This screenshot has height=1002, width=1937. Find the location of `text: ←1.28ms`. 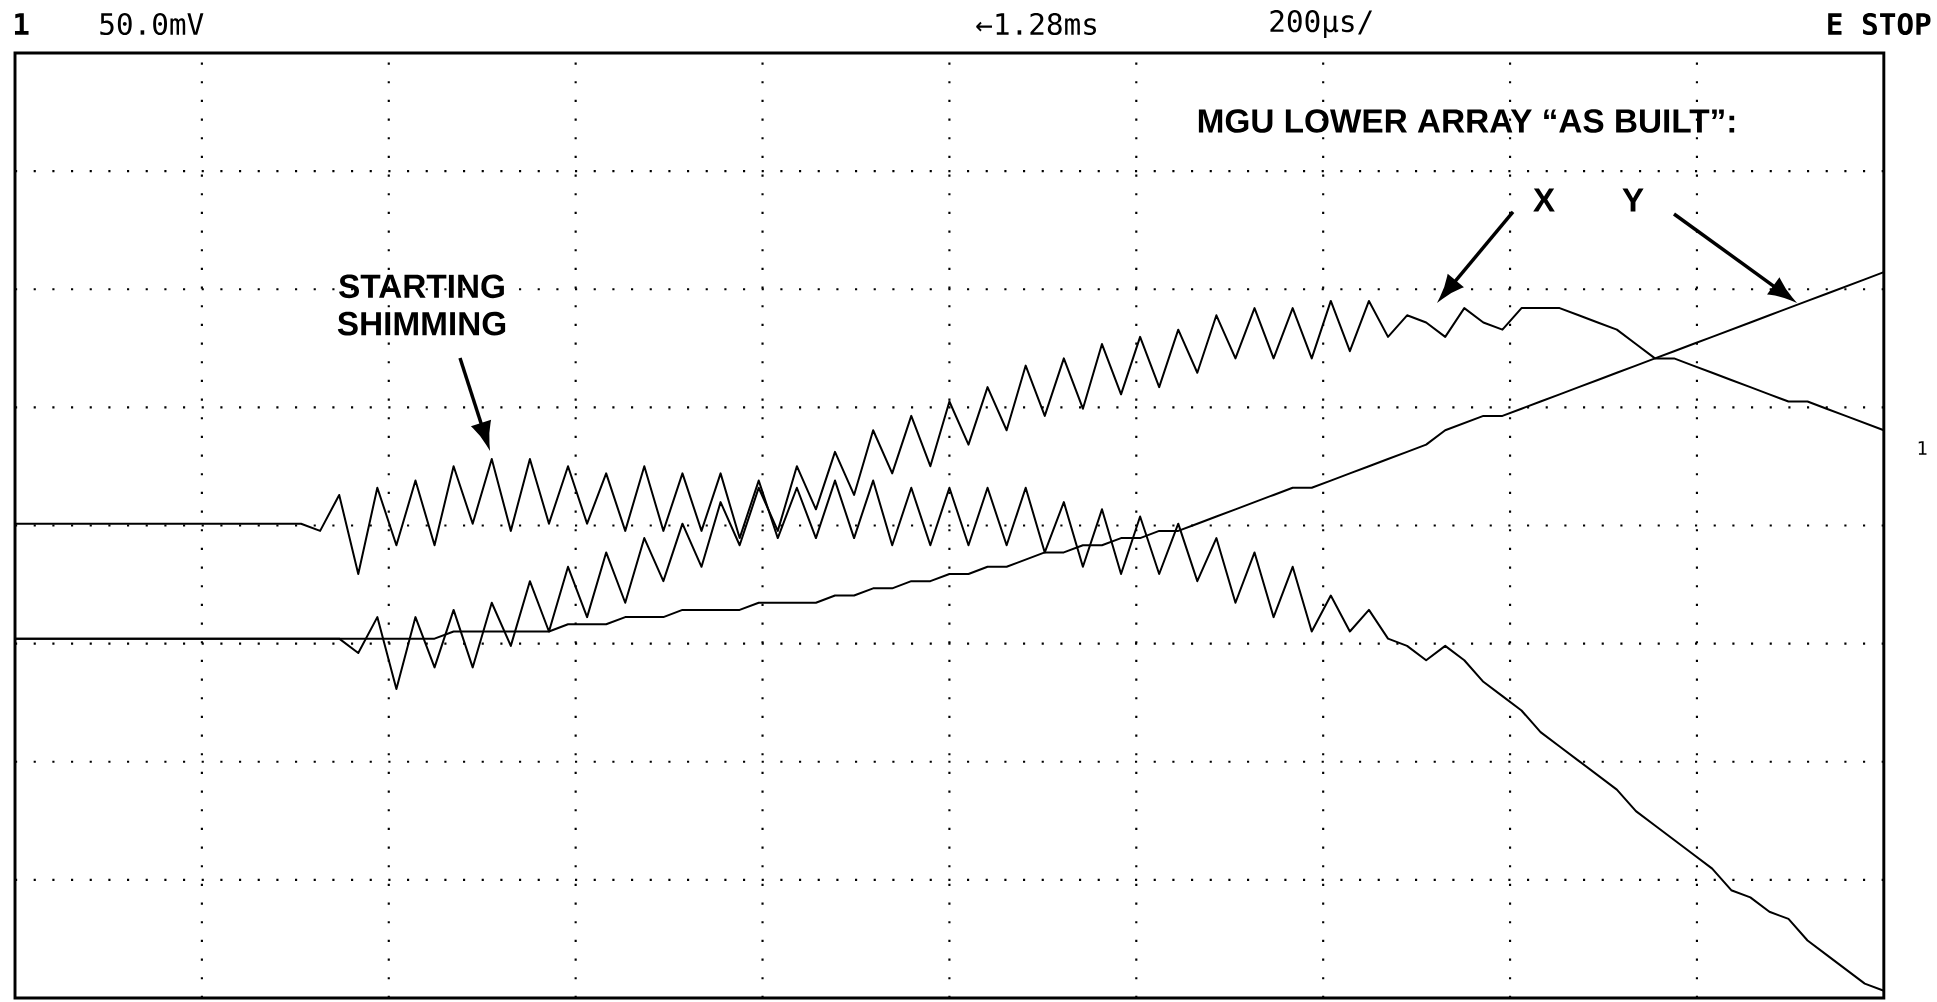

text: ←1.28ms is located at coordinates (1036, 24).